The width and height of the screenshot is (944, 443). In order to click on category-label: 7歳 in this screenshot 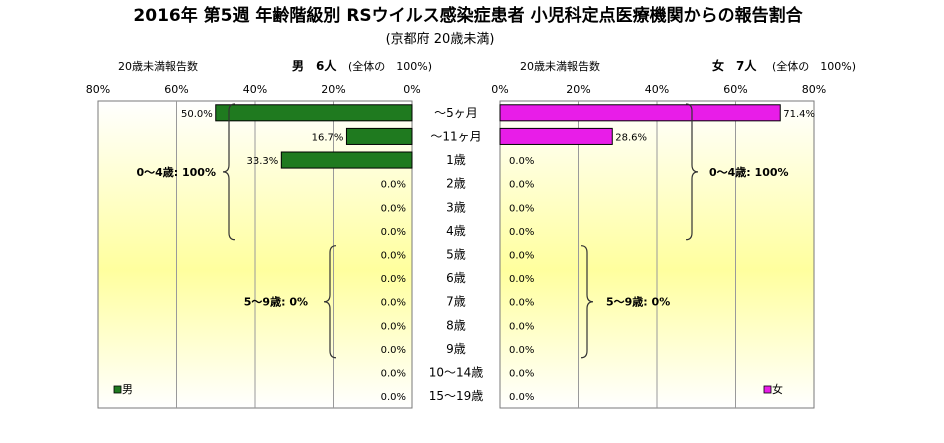, I will do `click(456, 302)`.